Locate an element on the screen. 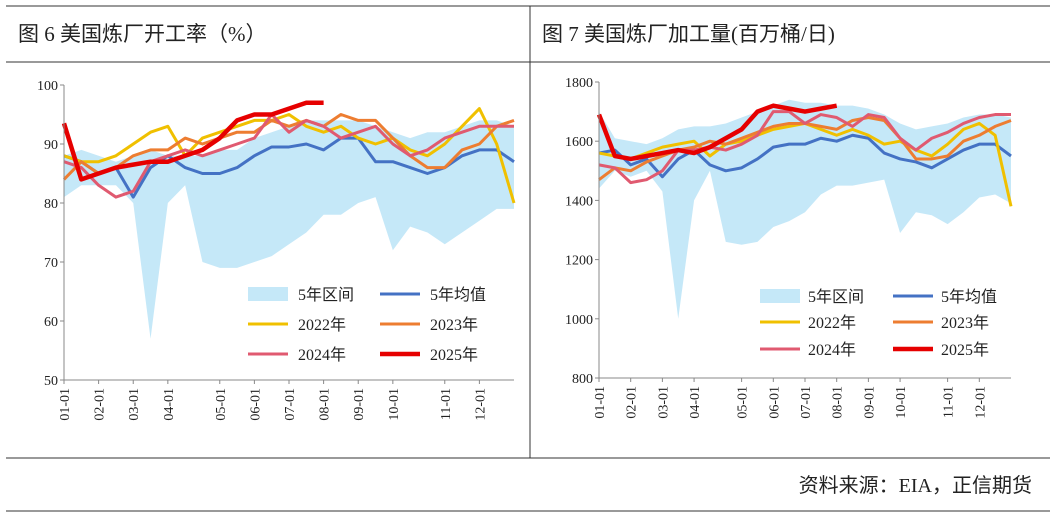 The width and height of the screenshot is (1054, 522). y-tick-label: 60 is located at coordinates (51, 322).